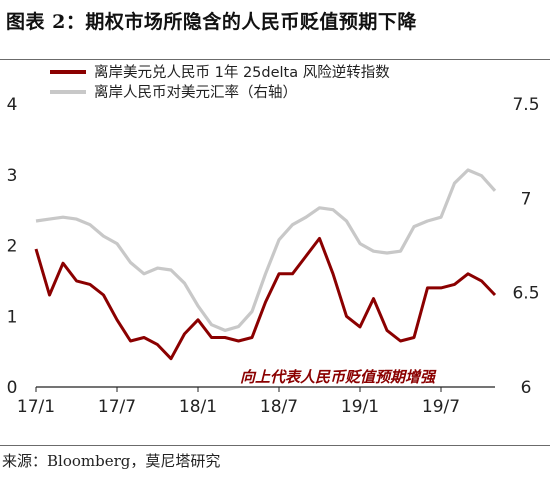 The image size is (550, 480). What do you see at coordinates (12, 176) in the screenshot?
I see `y-left-tick-label: 3` at bounding box center [12, 176].